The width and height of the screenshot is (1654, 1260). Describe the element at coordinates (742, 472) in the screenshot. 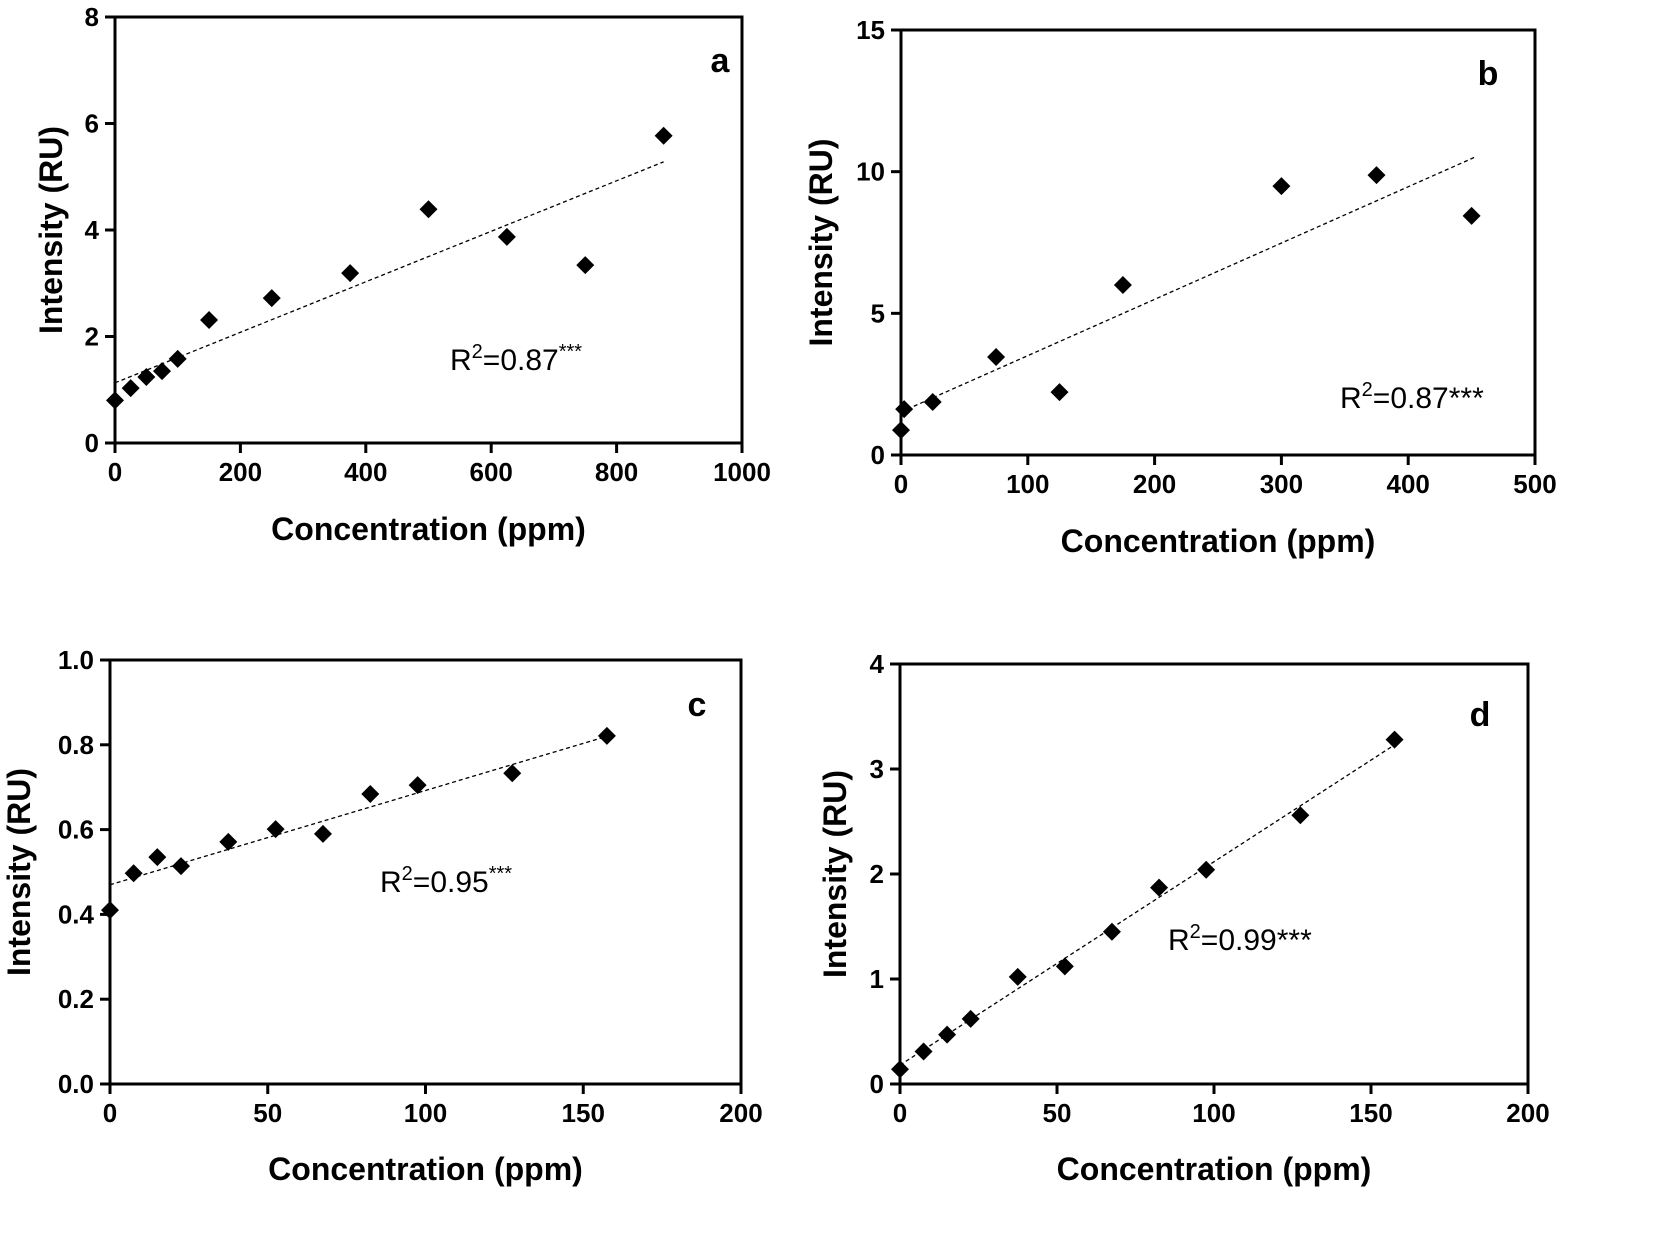

I see `x-tick-label: 1000` at that location.